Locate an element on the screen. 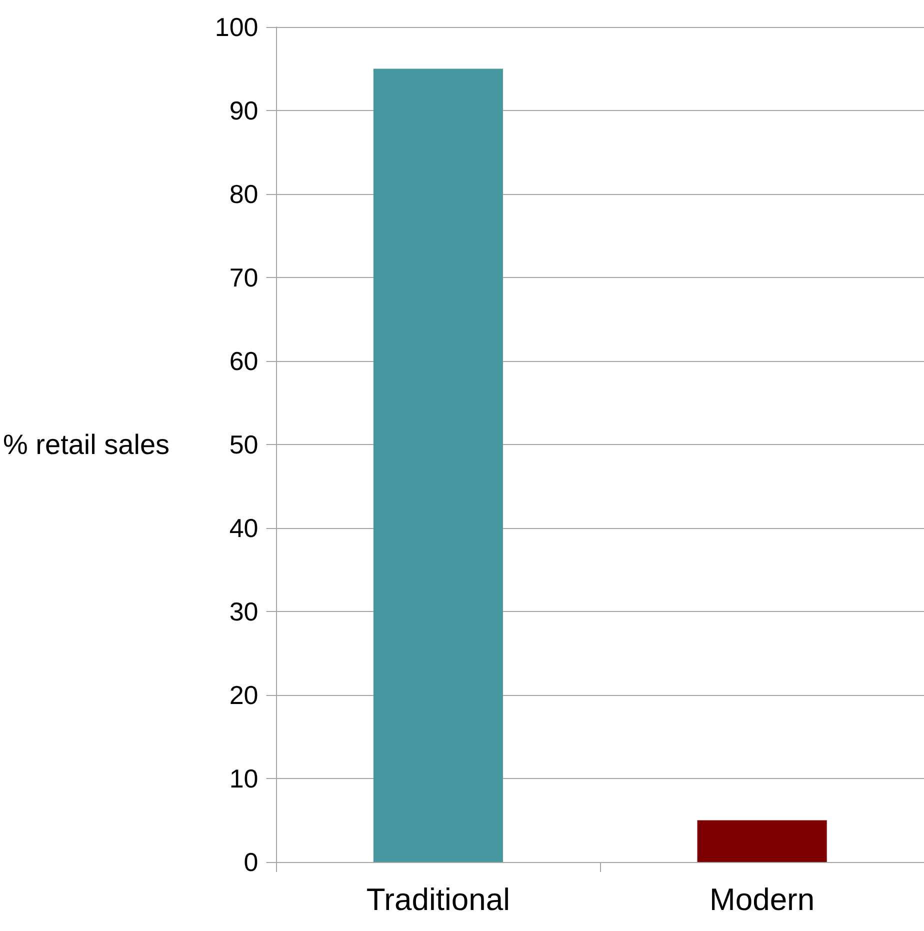 The height and width of the screenshot is (931, 924). y-tick-label: 40 is located at coordinates (243, 528).